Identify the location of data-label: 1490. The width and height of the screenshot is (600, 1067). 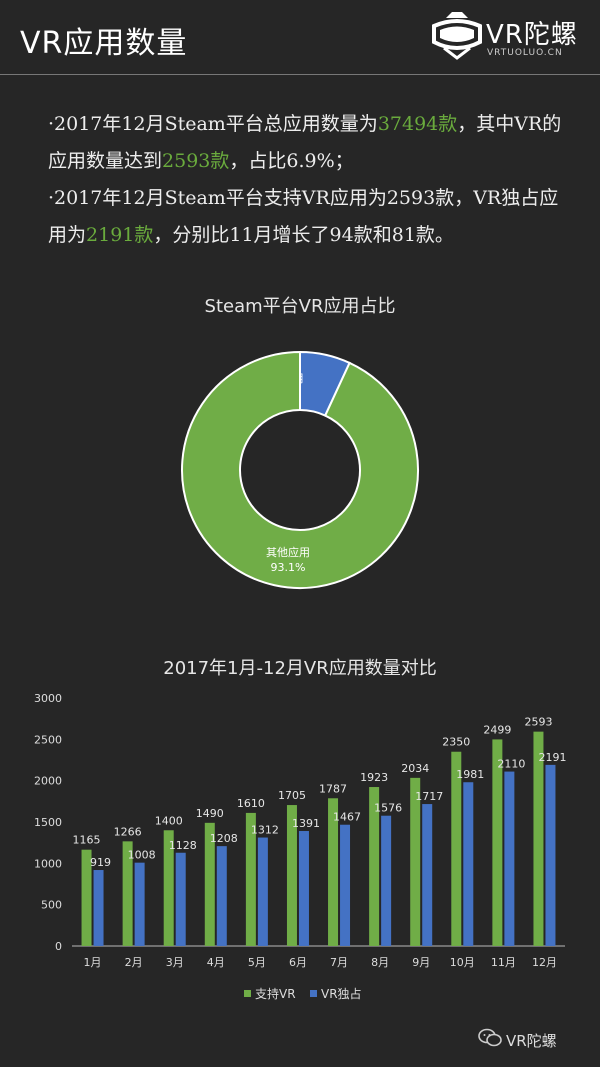
(210, 813).